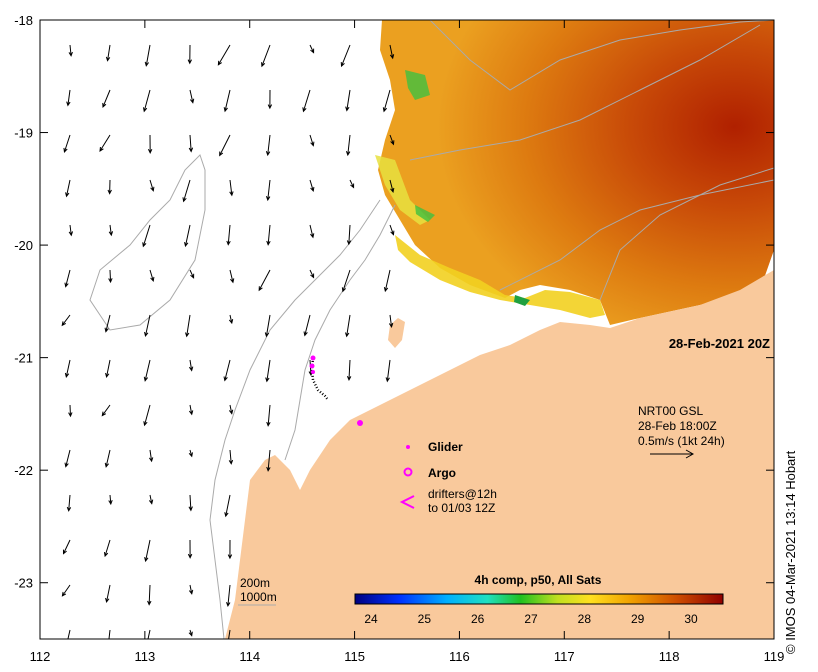 The width and height of the screenshot is (818, 672). Describe the element at coordinates (144, 656) in the screenshot. I see `lon-tick-label: 113` at that location.